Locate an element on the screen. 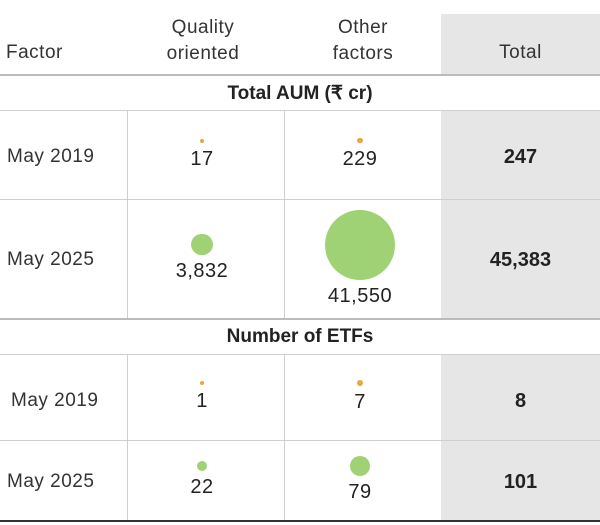 The height and width of the screenshot is (525, 600). total-column-shade-etfs is located at coordinates (520, 437).